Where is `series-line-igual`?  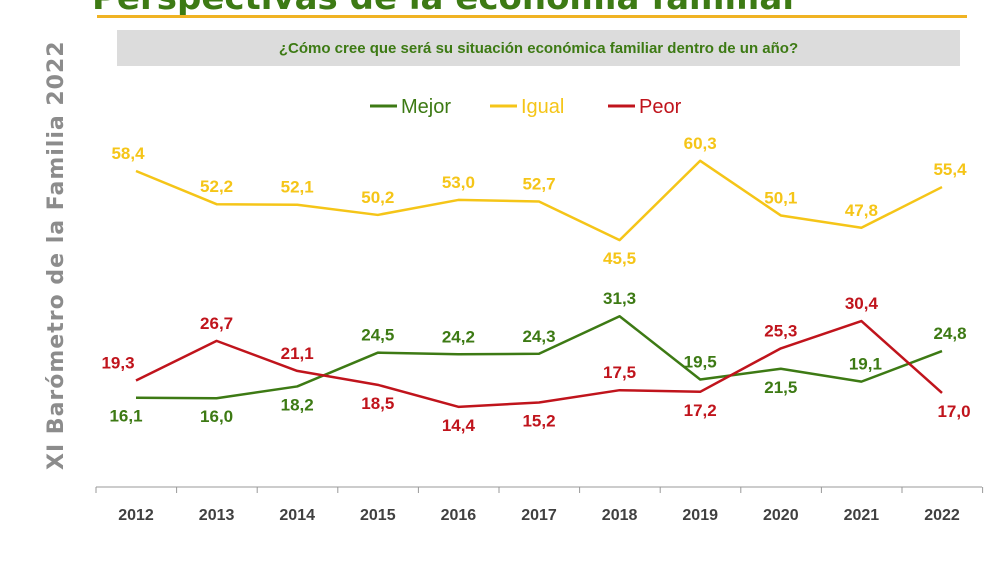 series-line-igual is located at coordinates (539, 200).